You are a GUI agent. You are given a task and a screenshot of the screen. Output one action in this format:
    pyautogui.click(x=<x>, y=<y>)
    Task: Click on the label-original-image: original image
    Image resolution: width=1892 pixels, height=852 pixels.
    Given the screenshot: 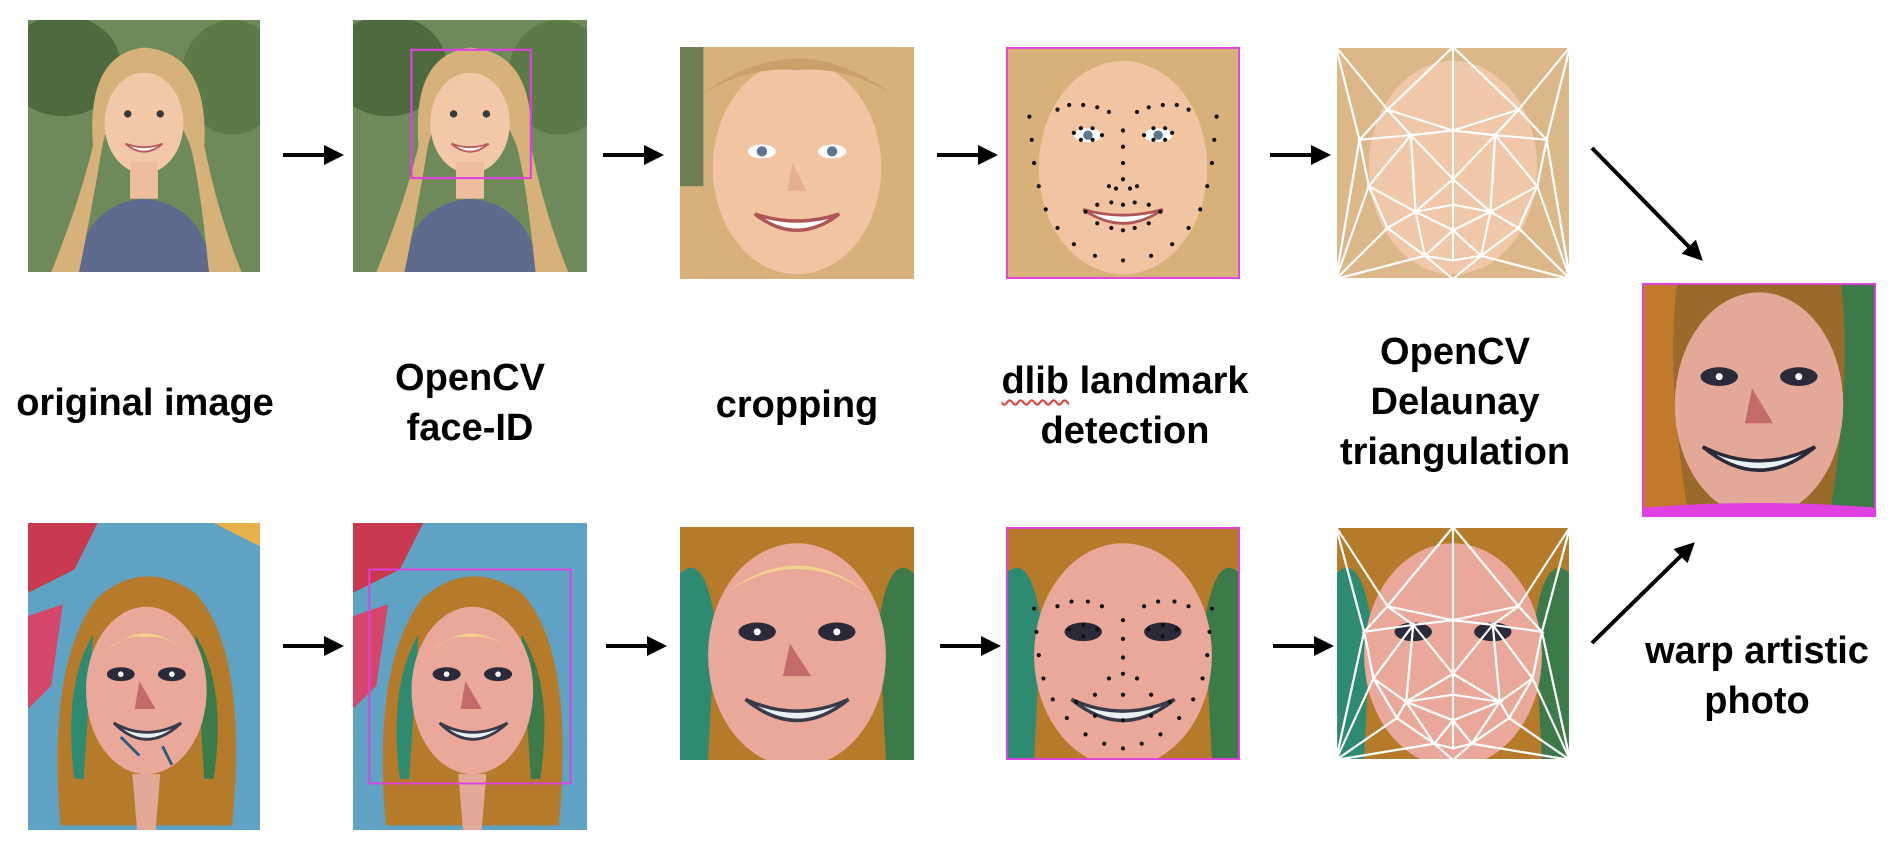 What is the action you would take?
    pyautogui.click(x=145, y=403)
    